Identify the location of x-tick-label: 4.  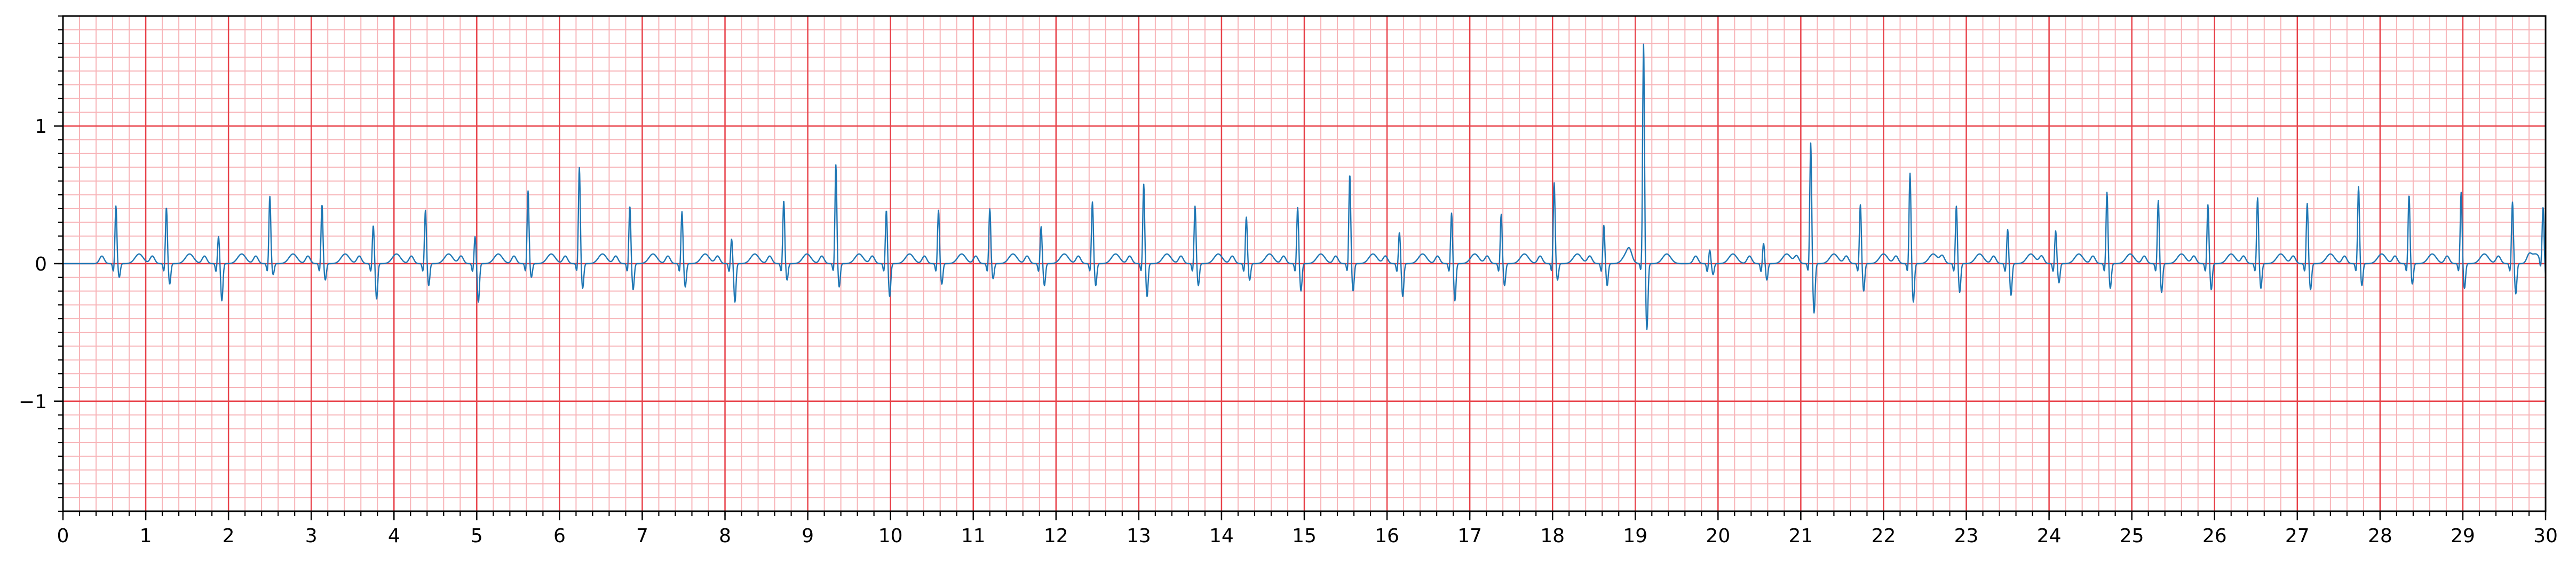
(394, 536).